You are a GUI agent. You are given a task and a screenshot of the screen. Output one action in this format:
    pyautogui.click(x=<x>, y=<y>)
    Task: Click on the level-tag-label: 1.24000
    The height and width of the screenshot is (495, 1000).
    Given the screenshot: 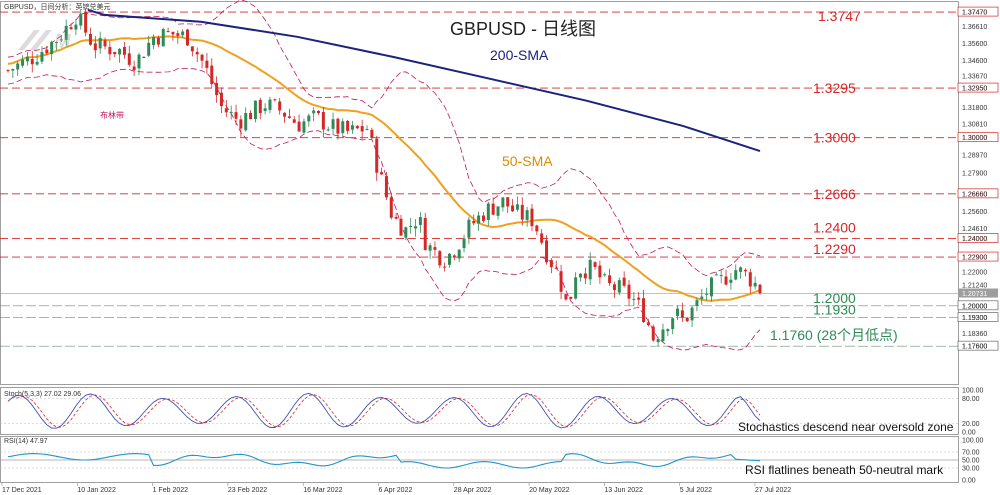 What is the action you would take?
    pyautogui.click(x=974, y=239)
    